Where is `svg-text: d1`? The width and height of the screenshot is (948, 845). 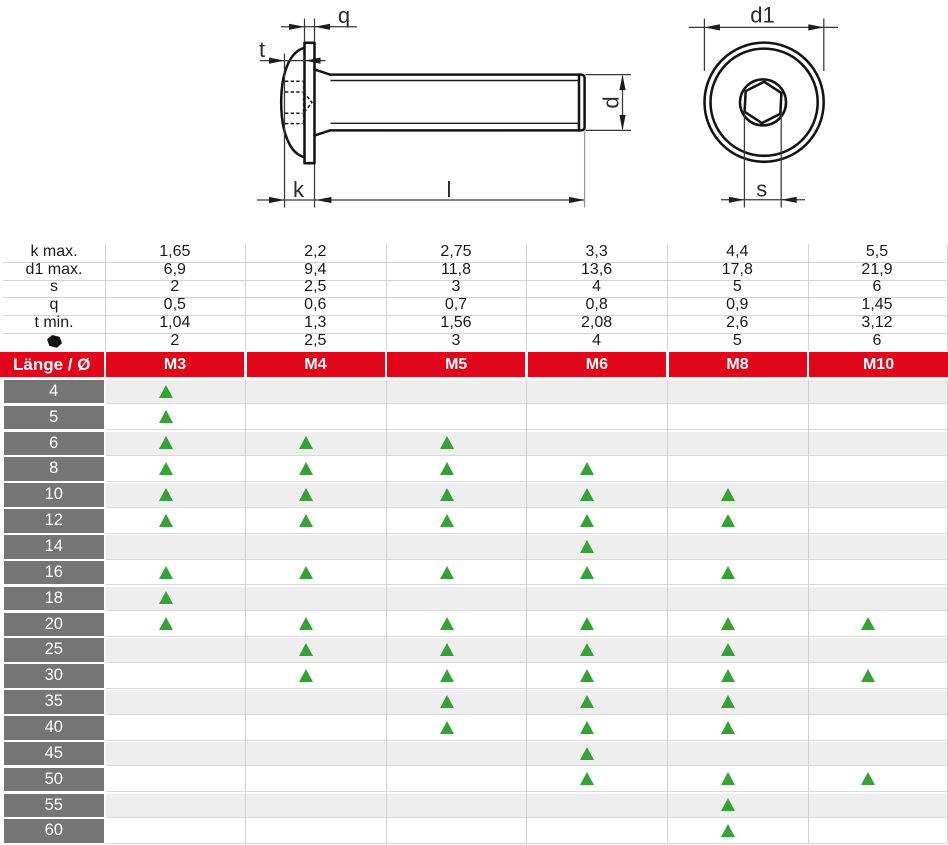 svg-text: d1 is located at coordinates (762, 15).